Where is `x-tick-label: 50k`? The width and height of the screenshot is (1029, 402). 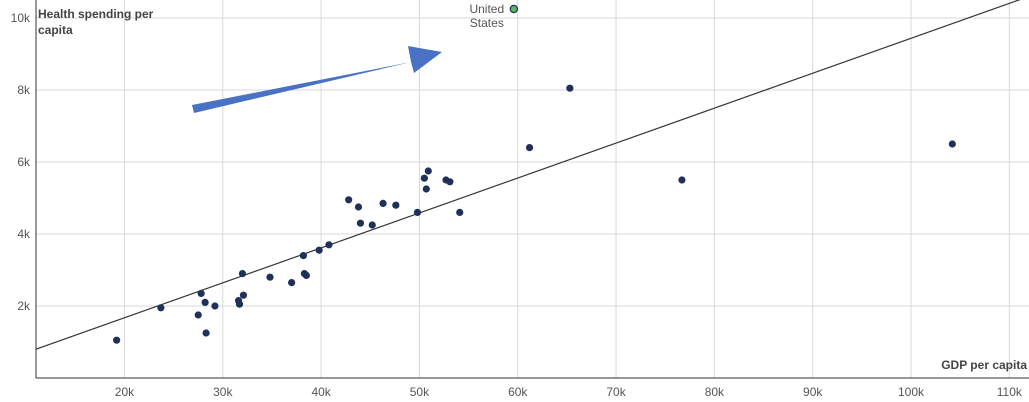
x-tick-label: 50k is located at coordinates (420, 392).